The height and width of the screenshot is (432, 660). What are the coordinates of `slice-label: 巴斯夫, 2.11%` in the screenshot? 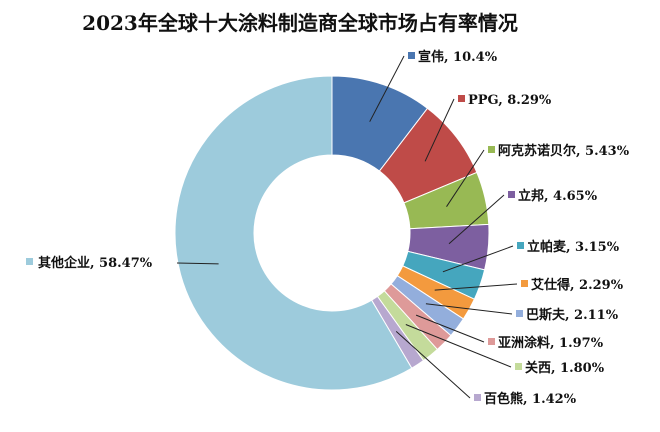 It's located at (572, 315).